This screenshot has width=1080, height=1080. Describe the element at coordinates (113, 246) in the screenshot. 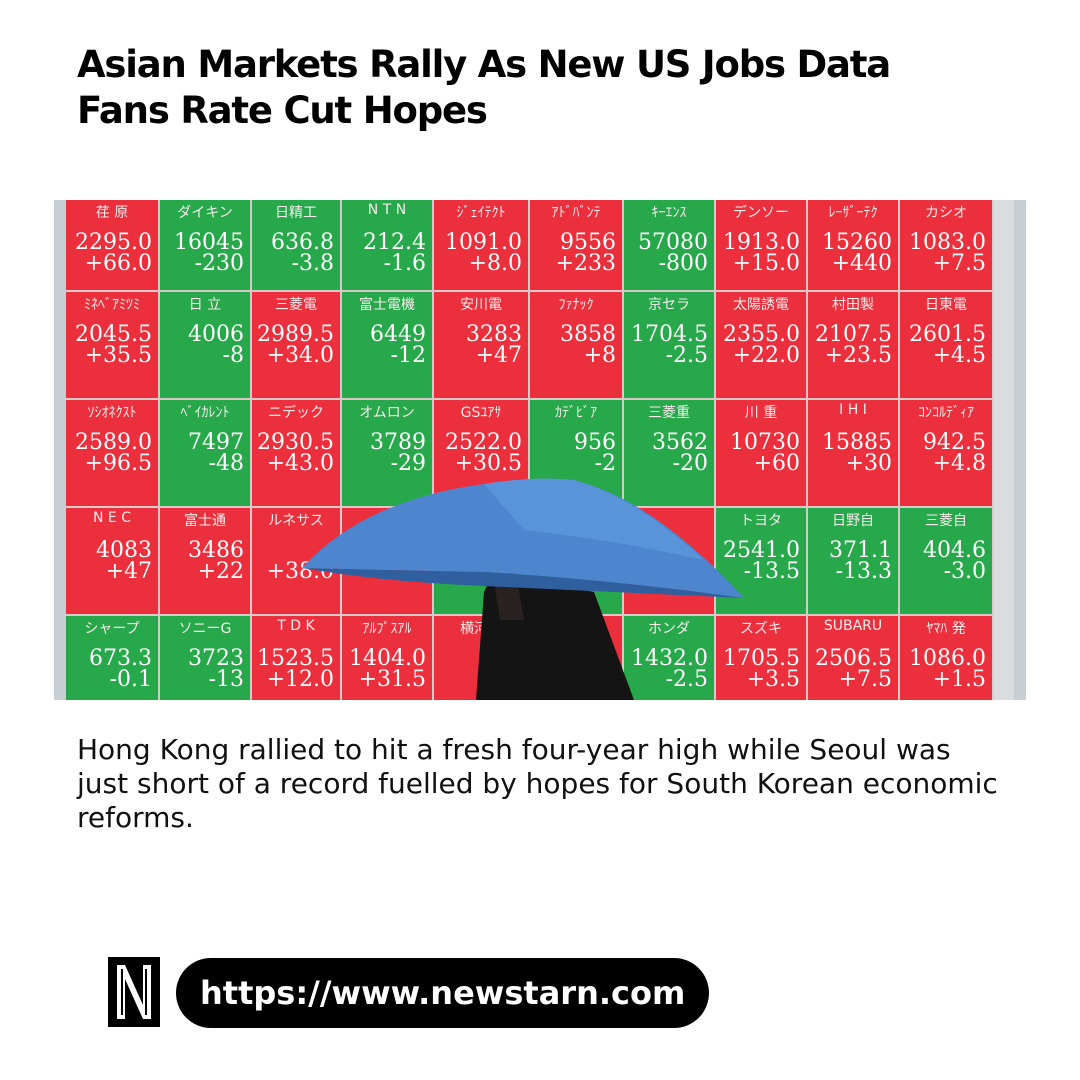

I see `stock-cell: 荏 原 2295.0 +66.0` at that location.